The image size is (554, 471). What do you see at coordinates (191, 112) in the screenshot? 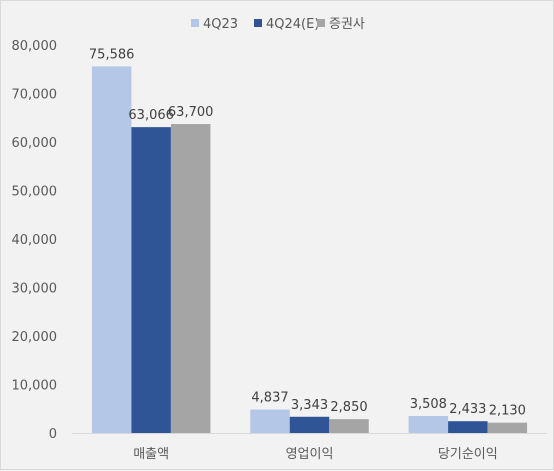
I see `data-label: 63,700` at bounding box center [191, 112].